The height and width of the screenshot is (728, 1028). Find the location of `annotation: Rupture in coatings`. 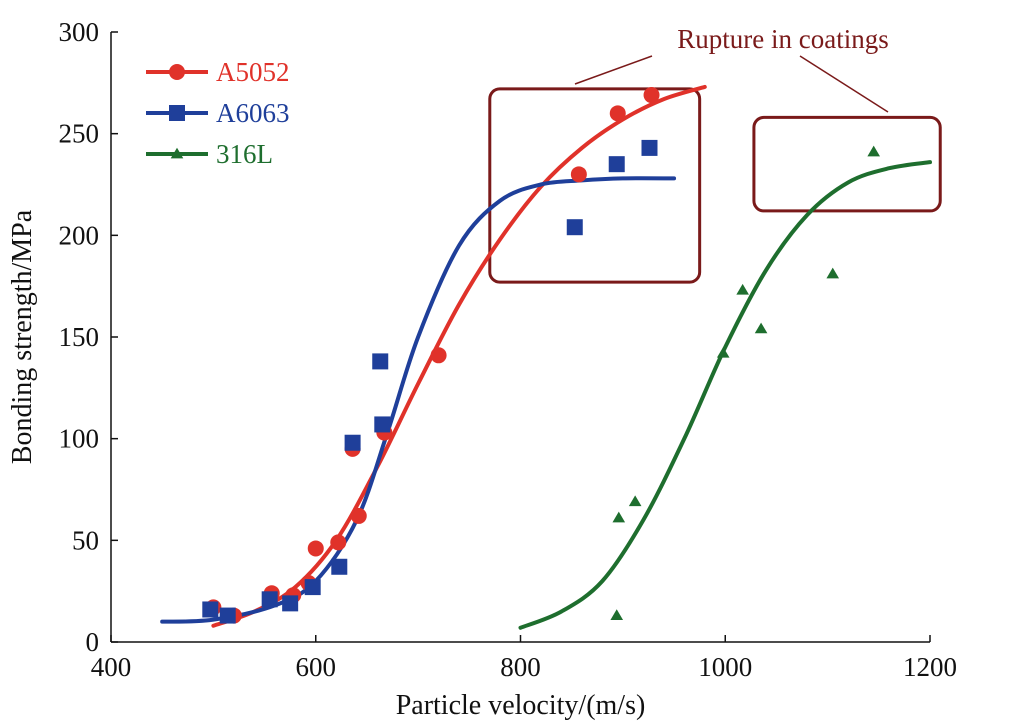

annotation: Rupture in coatings is located at coordinates (731, 68).